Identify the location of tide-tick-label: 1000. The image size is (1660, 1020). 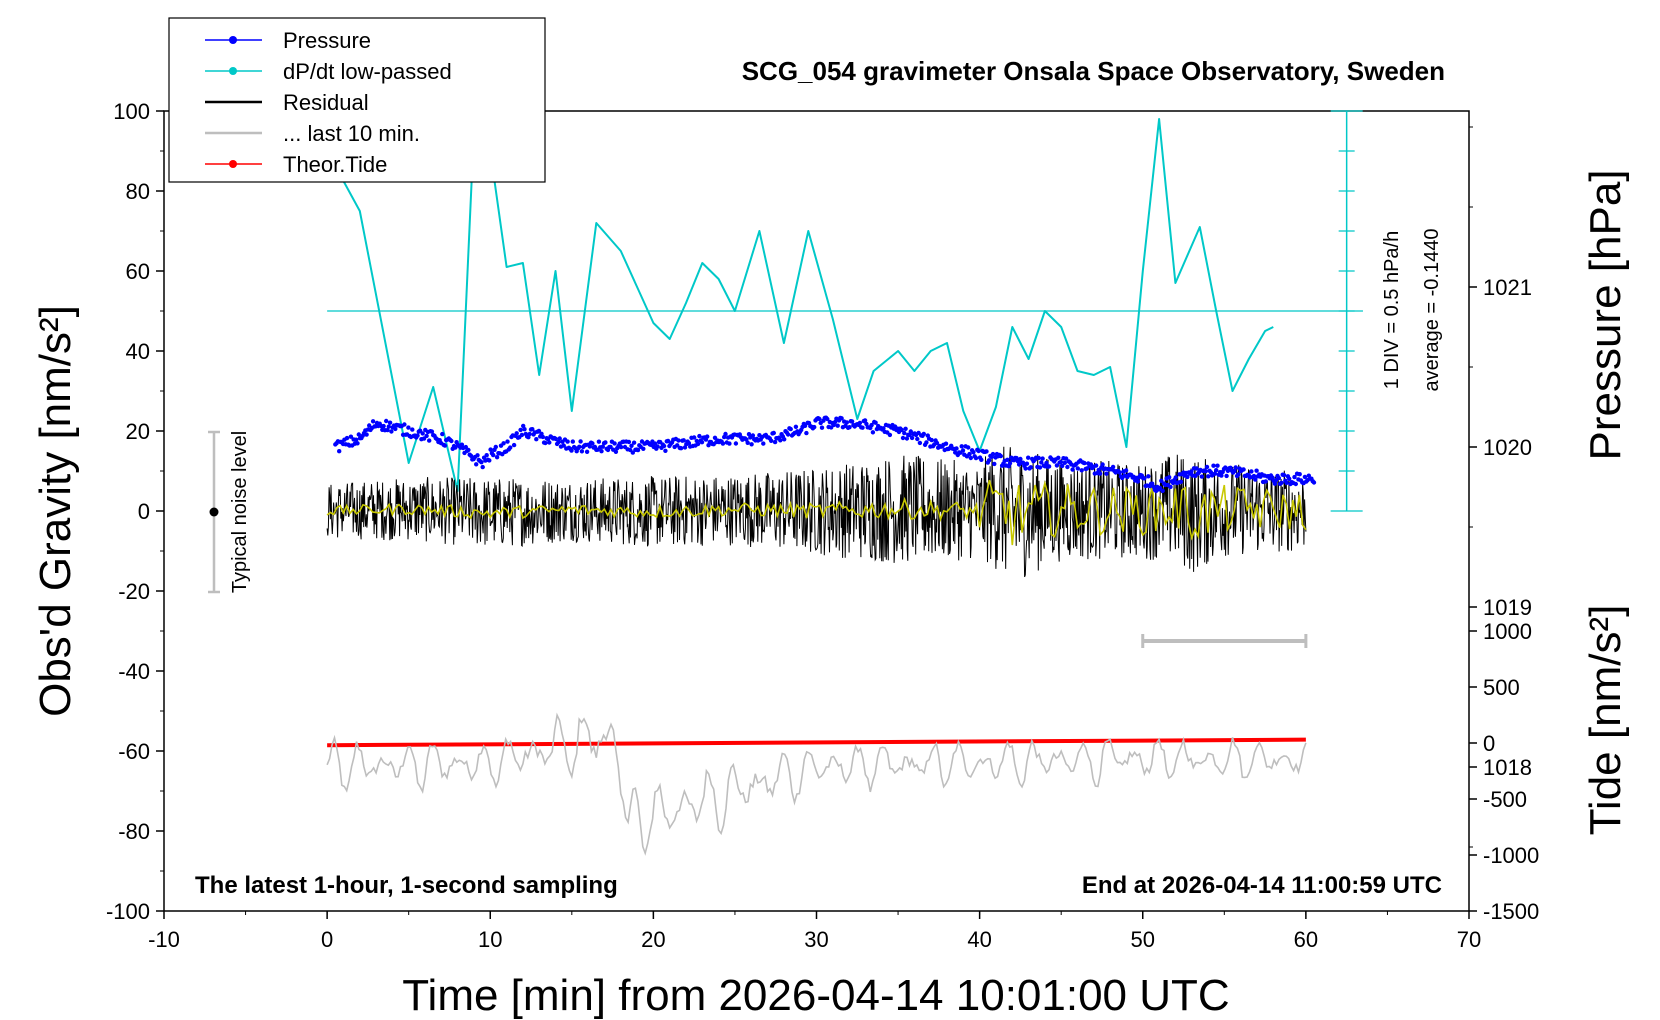
(1507, 631).